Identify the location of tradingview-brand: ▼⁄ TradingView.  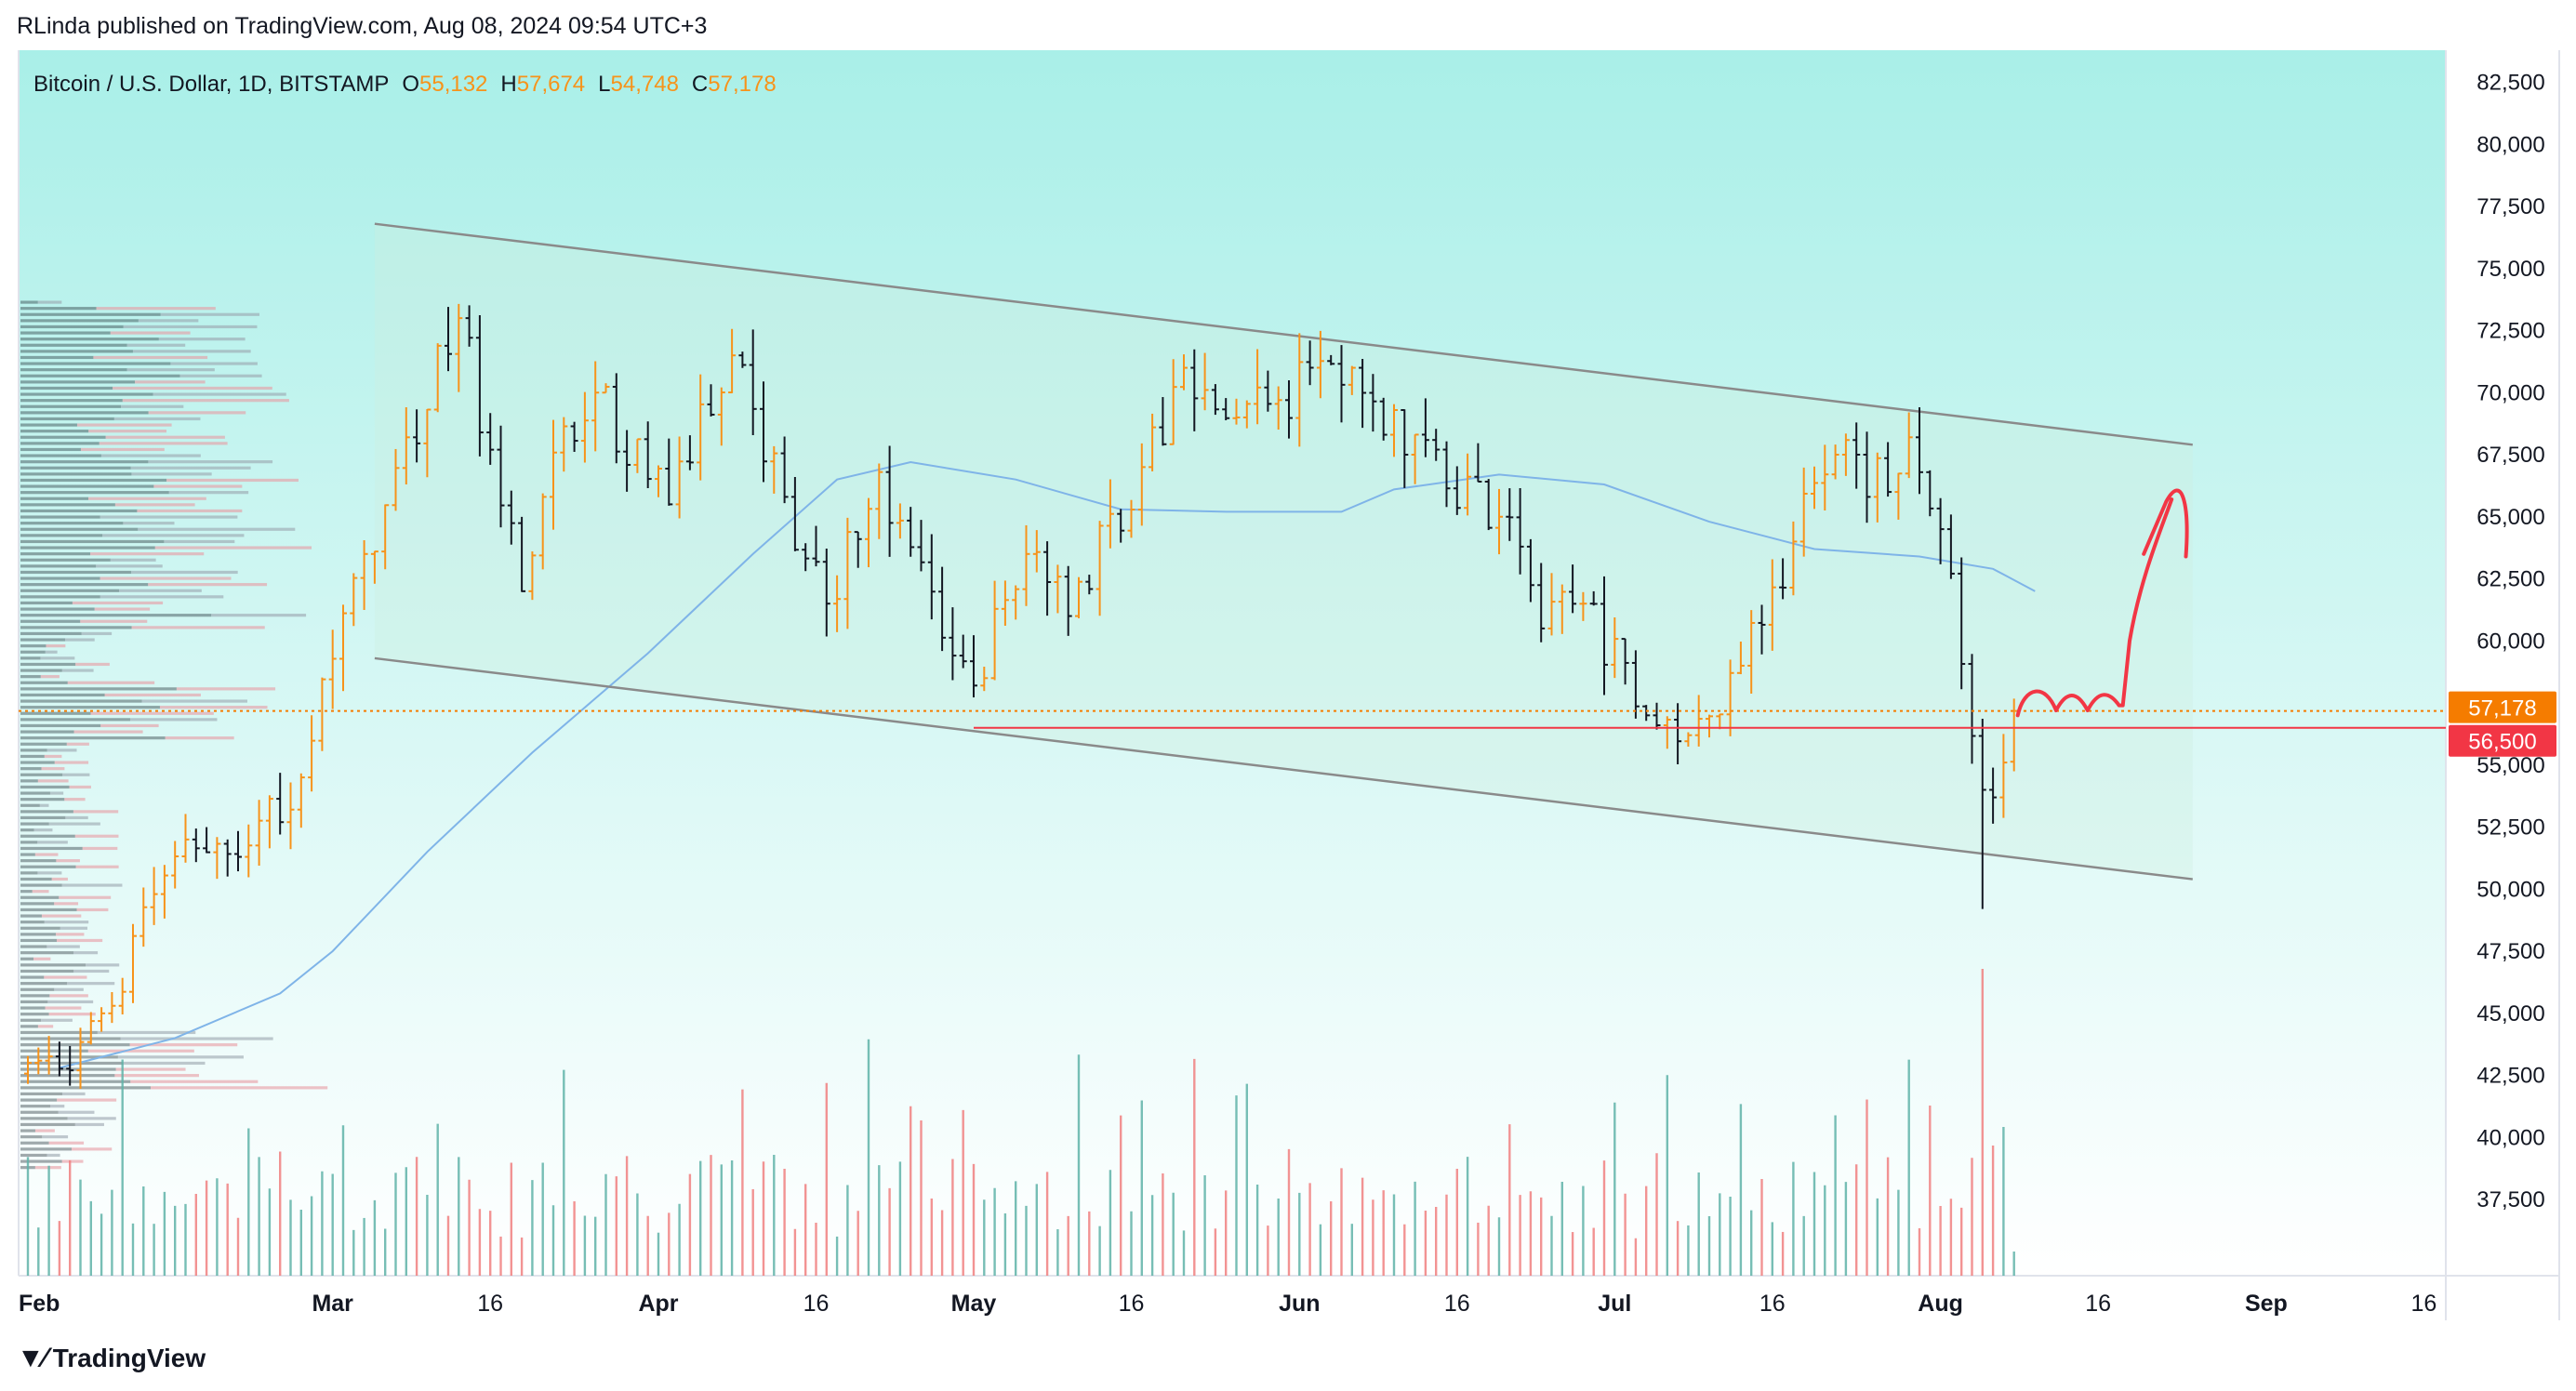
(111, 1358).